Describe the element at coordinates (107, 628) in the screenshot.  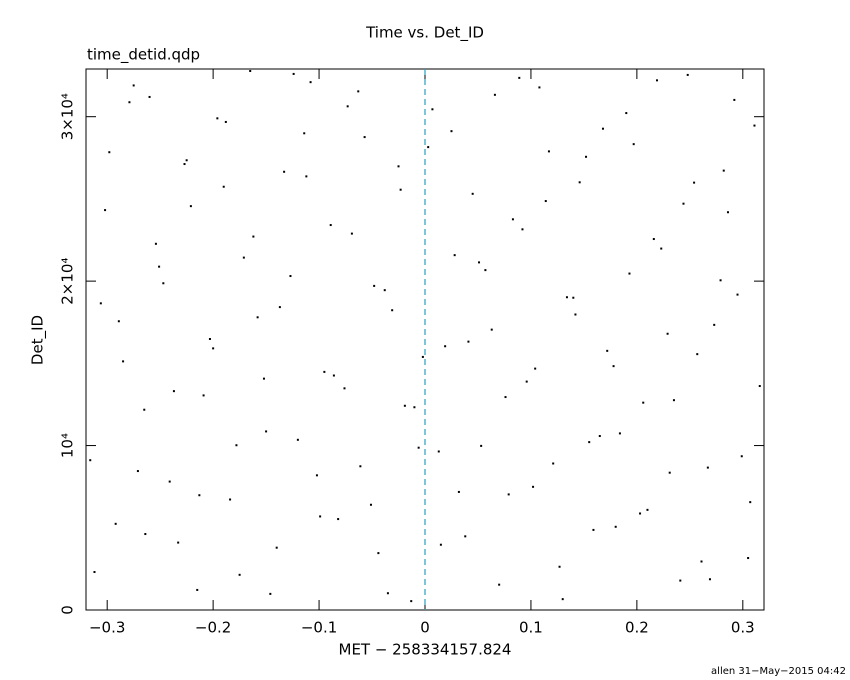
I see `x-tick-label: −0.3` at that location.